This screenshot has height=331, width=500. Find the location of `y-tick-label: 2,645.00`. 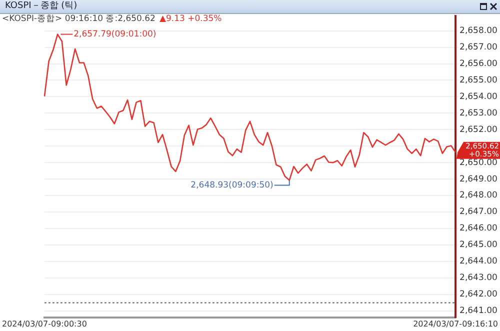

y-tick-label: 2,645.00 is located at coordinates (479, 245).